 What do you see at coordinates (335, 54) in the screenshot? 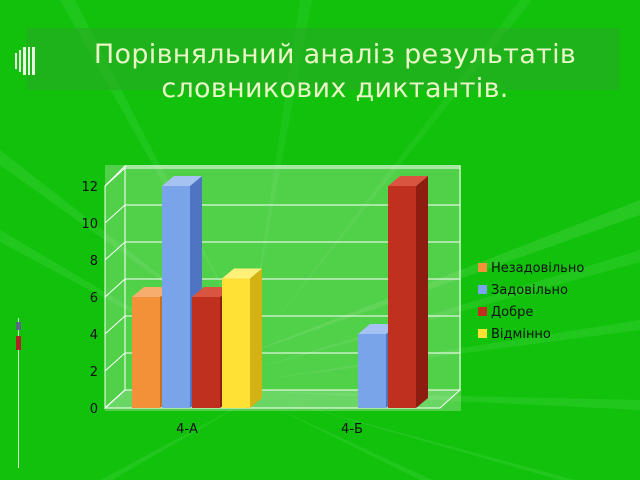
I see `slide-title-line1: Порівняльний аналіз результатів` at bounding box center [335, 54].